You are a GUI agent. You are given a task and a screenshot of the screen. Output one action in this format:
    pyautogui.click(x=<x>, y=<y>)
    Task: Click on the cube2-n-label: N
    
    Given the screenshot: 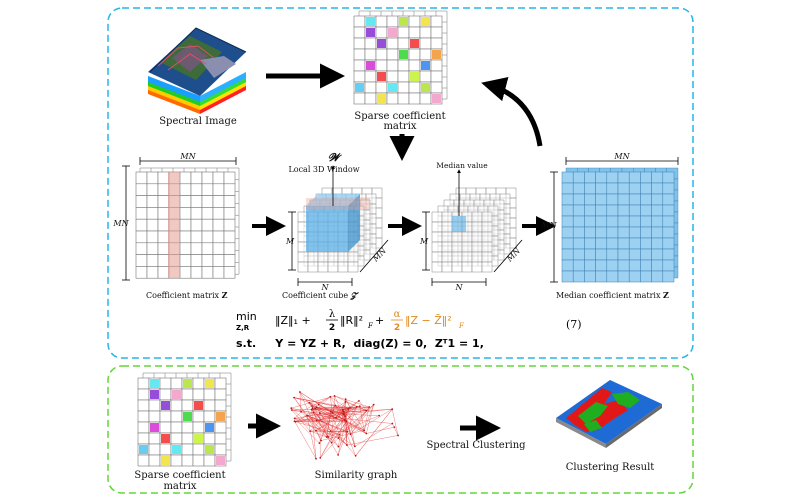 What is the action you would take?
    pyautogui.click(x=459, y=287)
    